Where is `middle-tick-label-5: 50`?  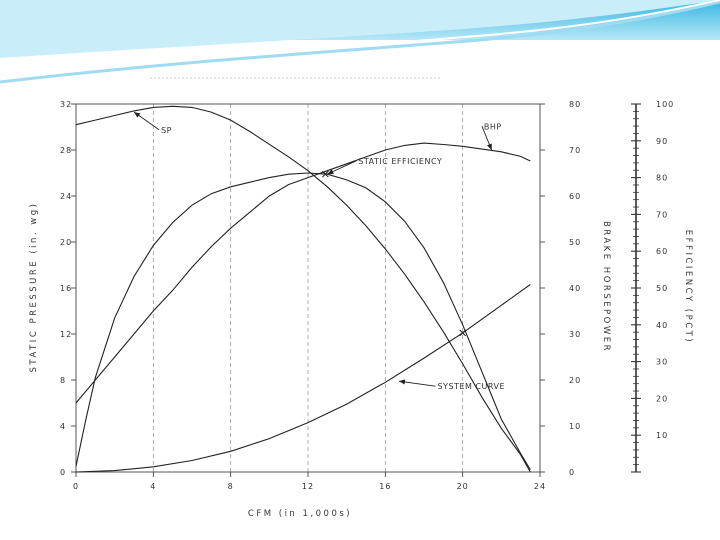 middle-tick-label-5: 50 is located at coordinates (575, 242).